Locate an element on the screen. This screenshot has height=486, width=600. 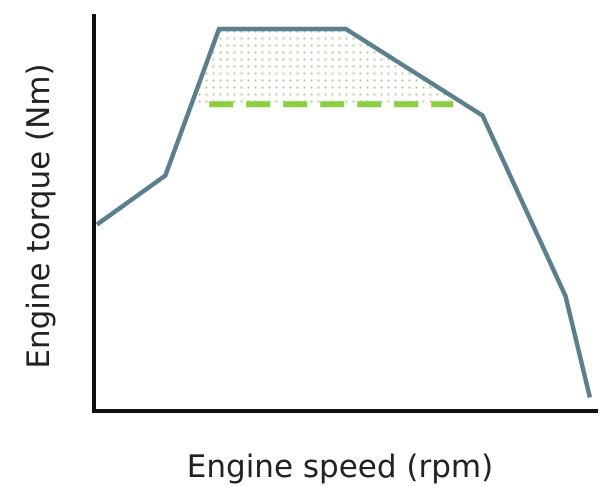
y-axis-label: Engine torque (Nm) is located at coordinates (39, 215).